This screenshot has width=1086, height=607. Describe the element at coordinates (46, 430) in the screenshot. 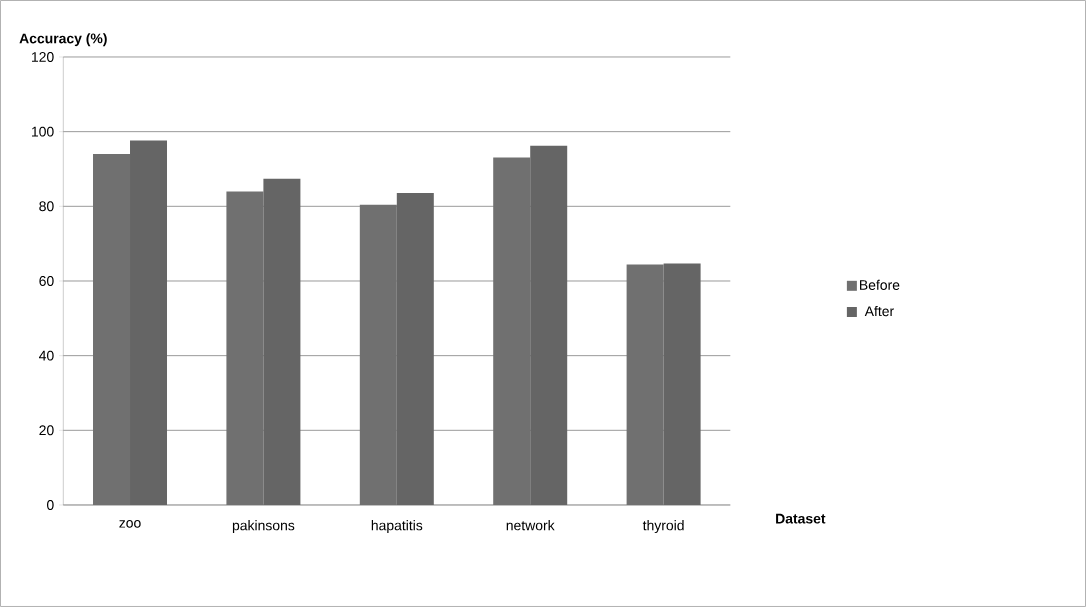

I see `y-tick-label: 20` at that location.